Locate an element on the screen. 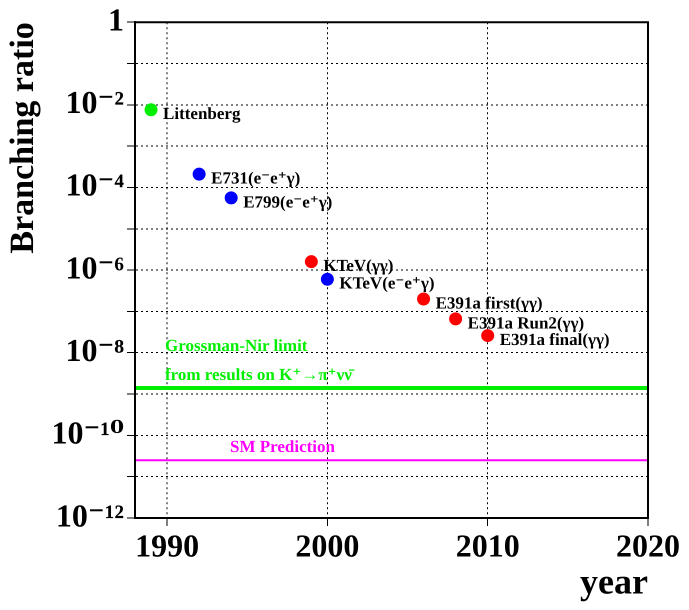 This screenshot has height=610, width=689. y-tick-label: 10⁻⁶ is located at coordinates (95, 267).